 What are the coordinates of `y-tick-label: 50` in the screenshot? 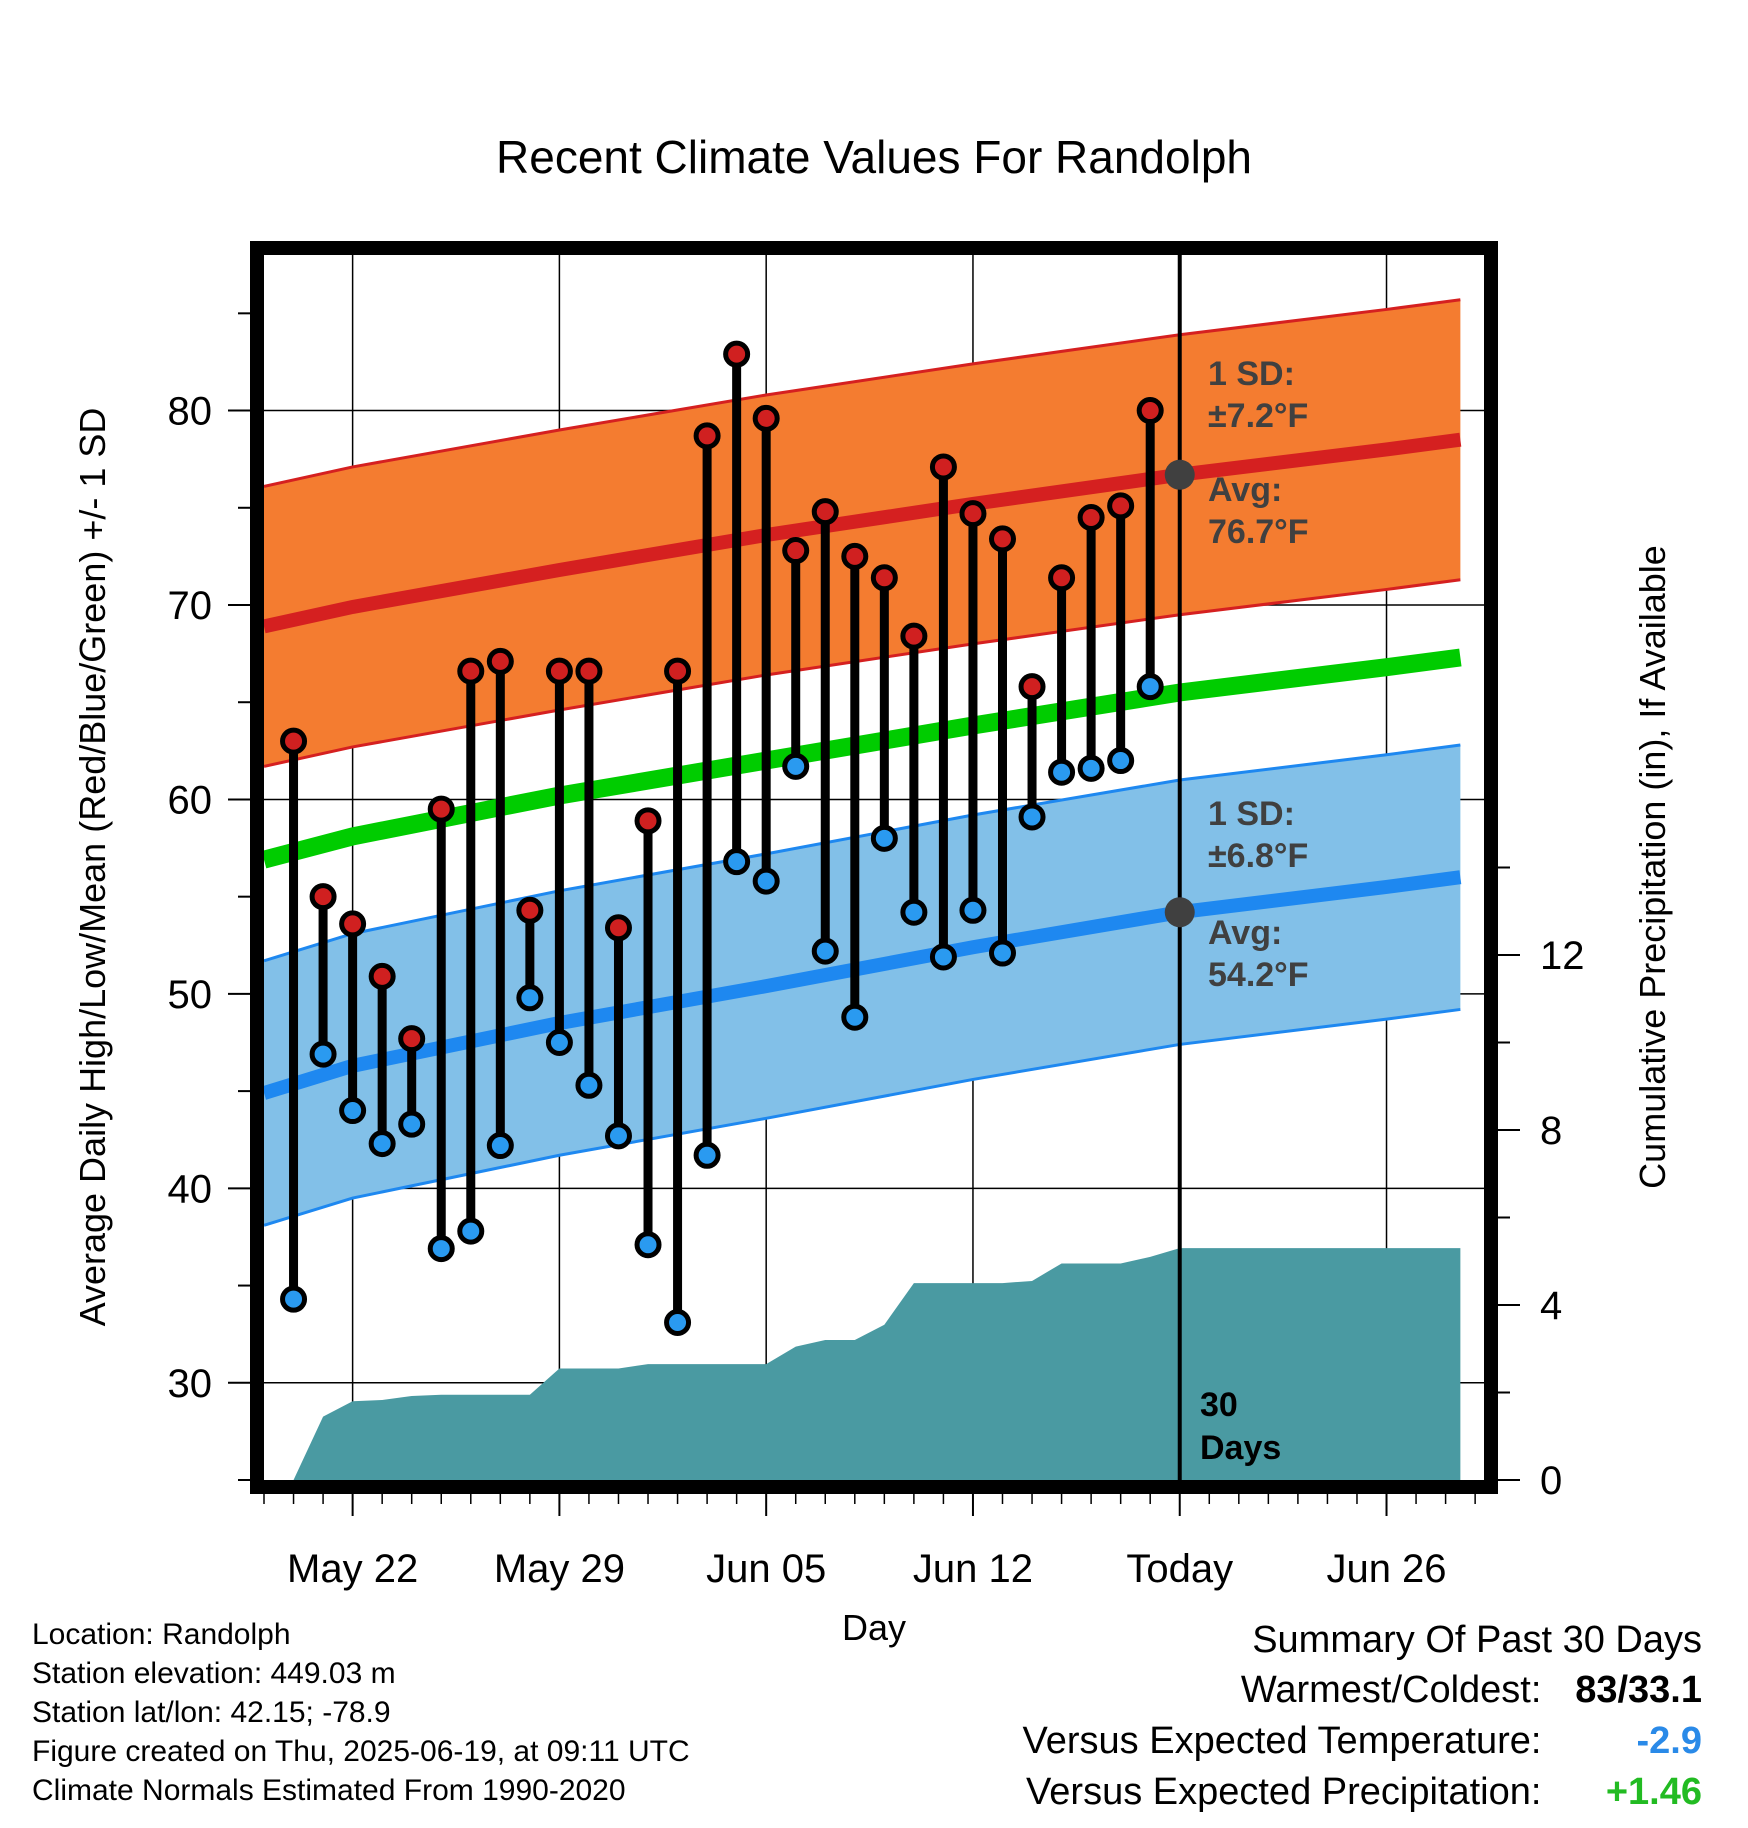 It's located at (190, 995).